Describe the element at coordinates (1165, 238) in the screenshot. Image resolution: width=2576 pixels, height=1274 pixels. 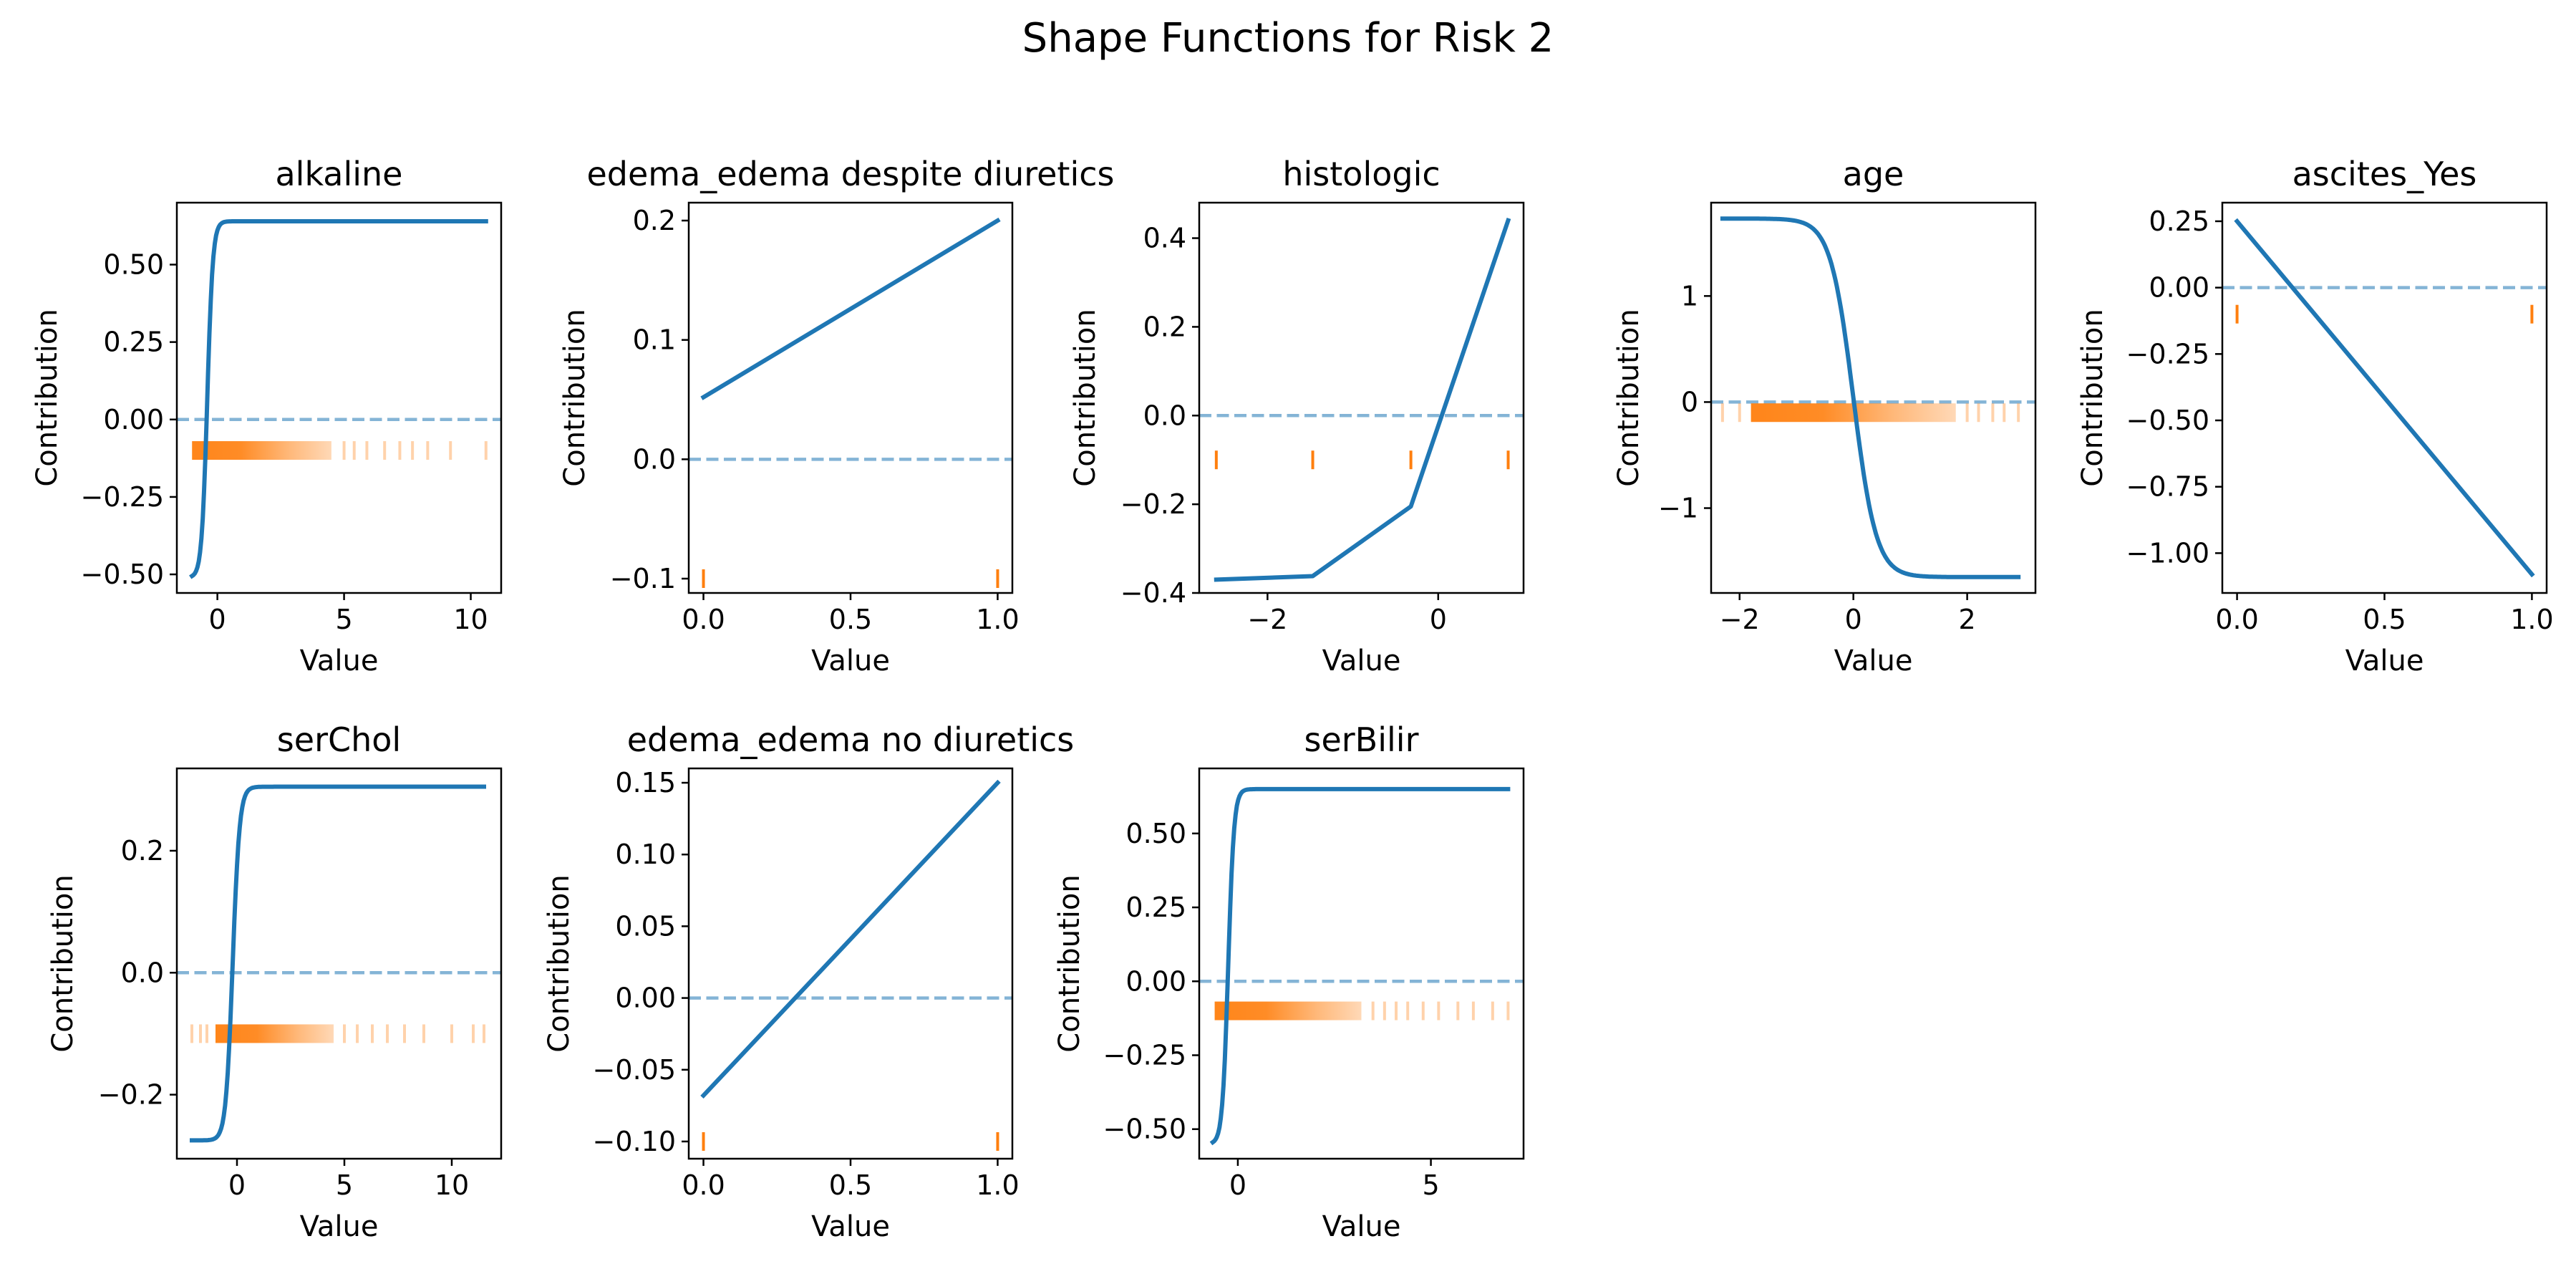
I see `y-tick-label-4: 0.4` at that location.